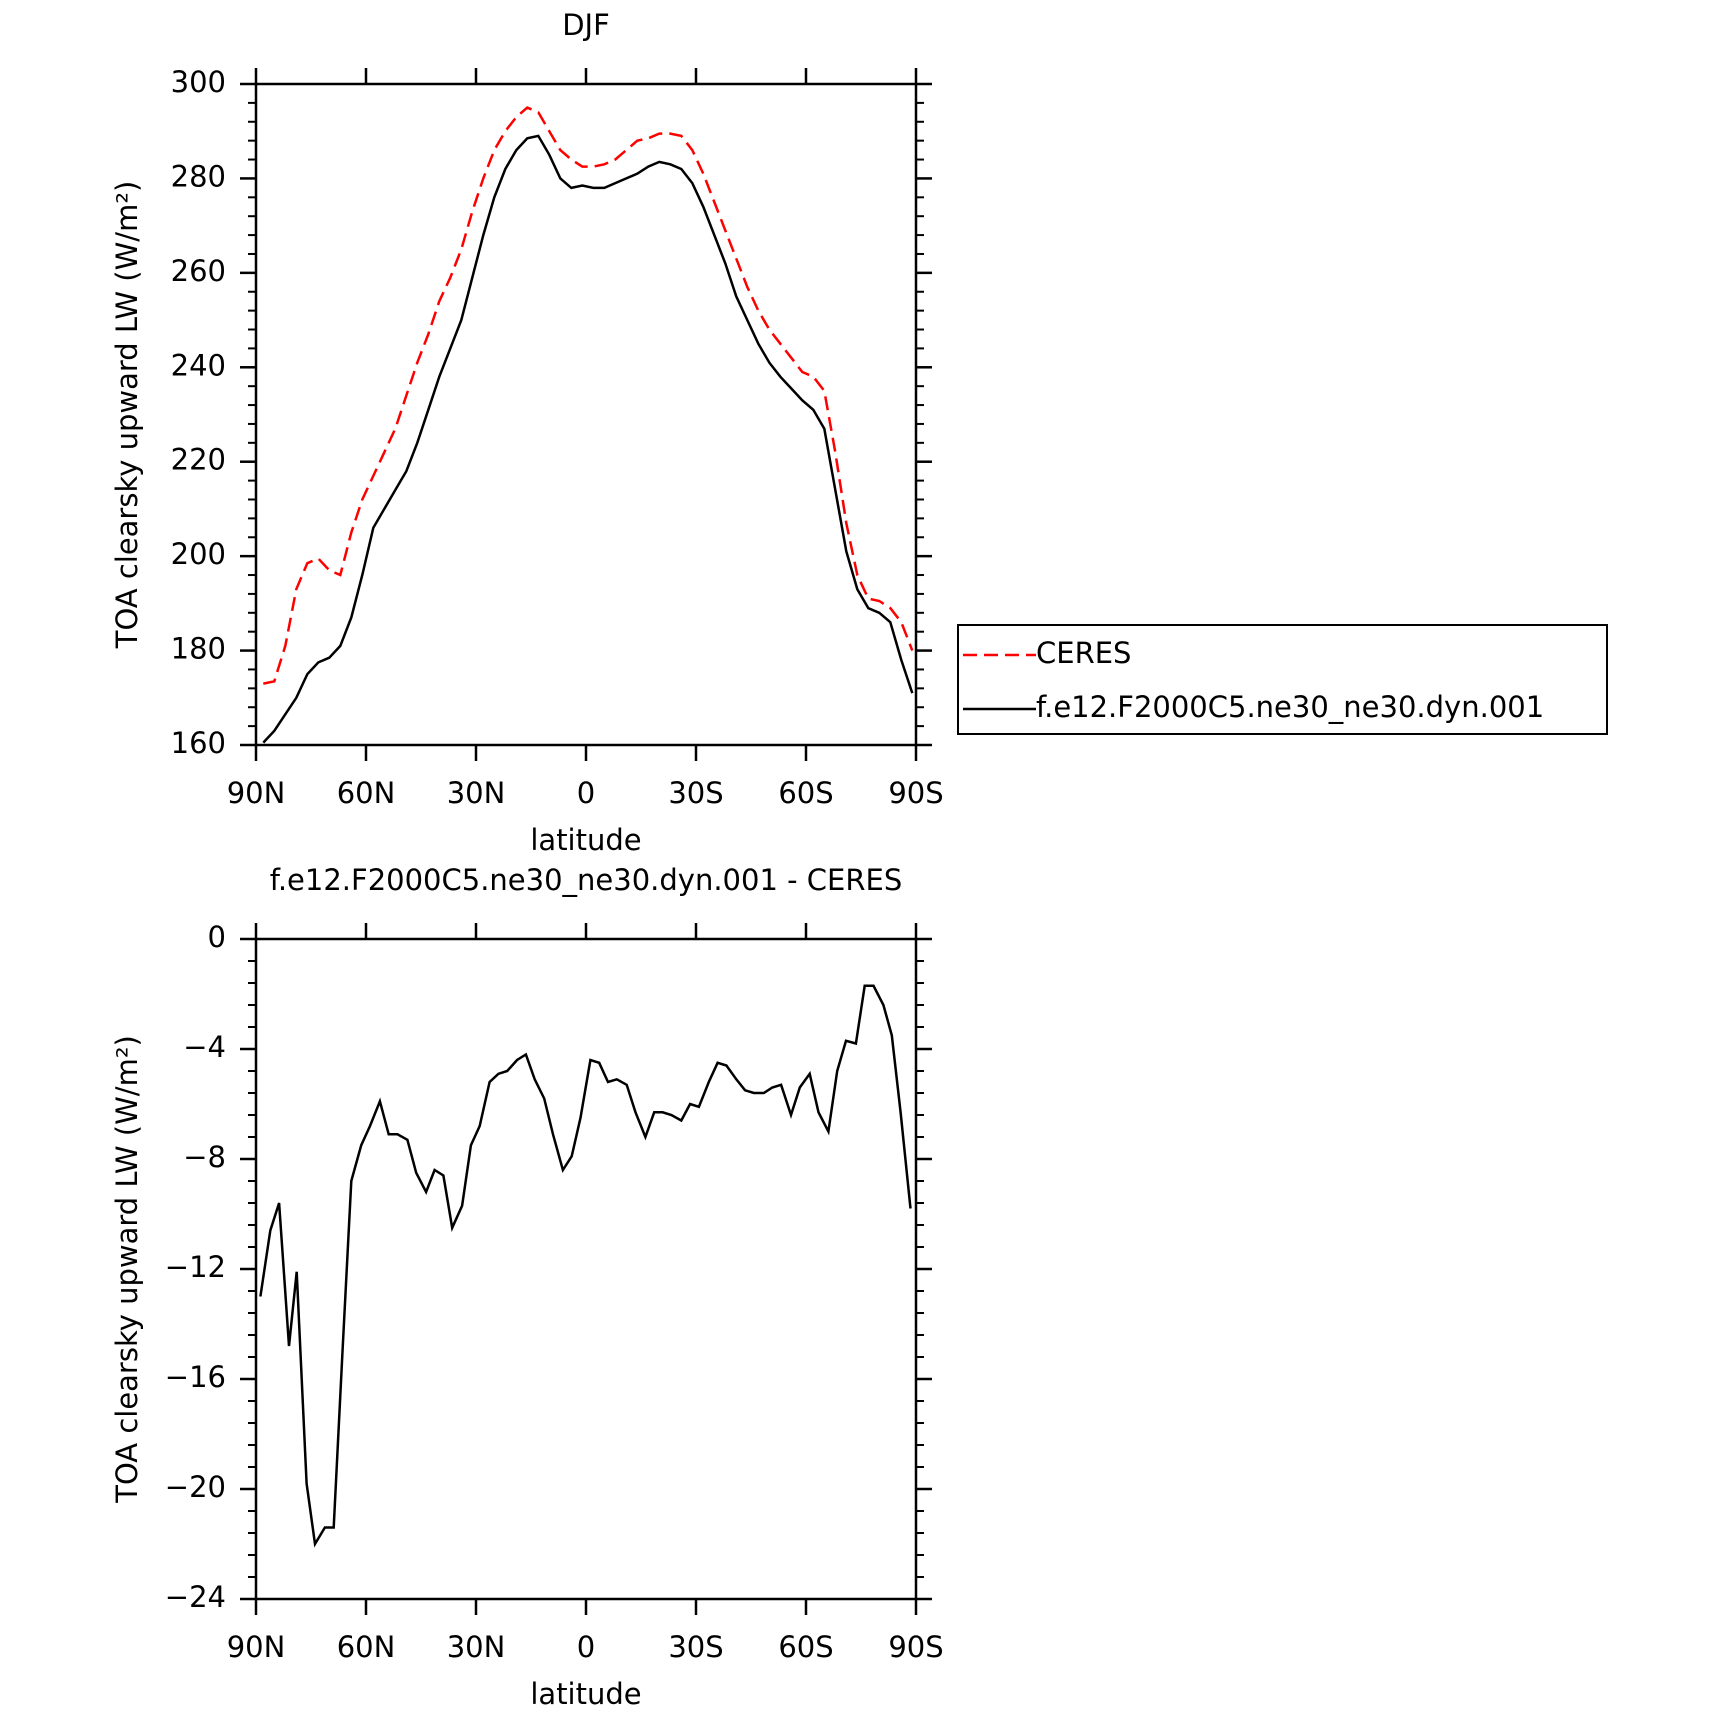 The image size is (1710, 1717). Describe the element at coordinates (198, 743) in the screenshot. I see `y-tick-label: 160` at that location.